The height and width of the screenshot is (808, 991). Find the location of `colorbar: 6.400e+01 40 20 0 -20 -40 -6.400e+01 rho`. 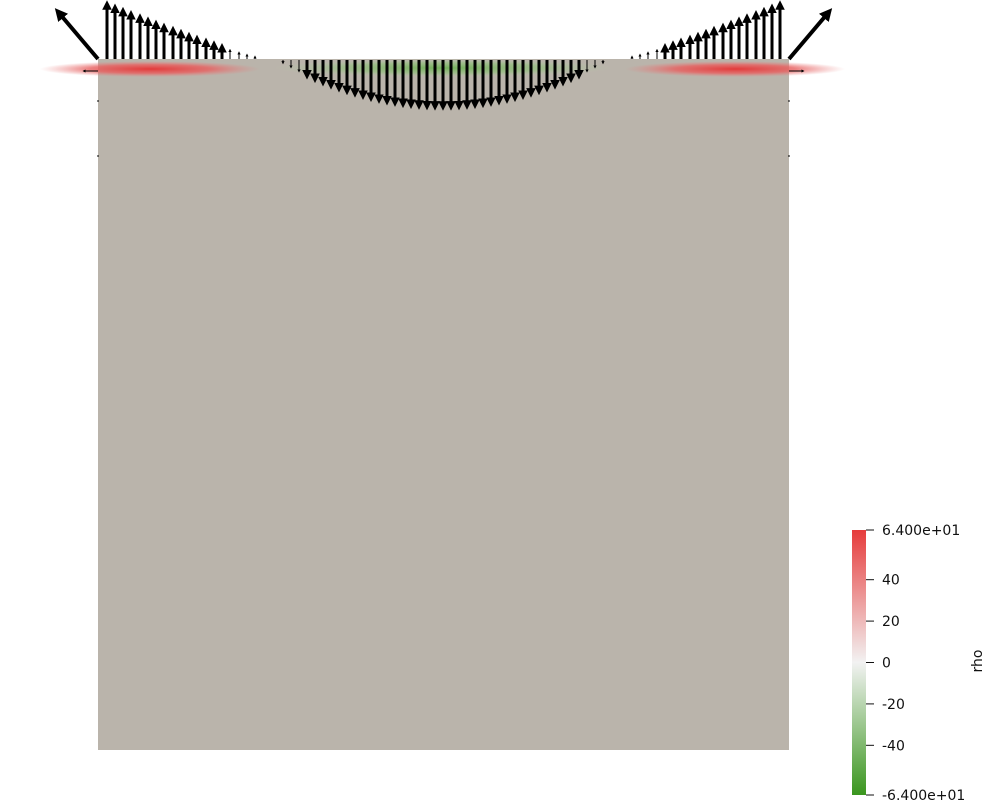

colorbar: 6.400e+01 40 20 0 -20 -40 -6.400e+01 rho is located at coordinates (919, 663).